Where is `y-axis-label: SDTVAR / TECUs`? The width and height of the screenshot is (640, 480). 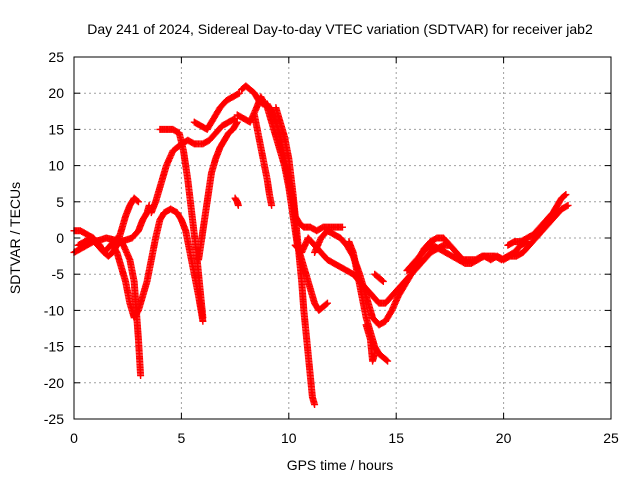 y-axis-label: SDTVAR / TECUs is located at coordinates (15, 238).